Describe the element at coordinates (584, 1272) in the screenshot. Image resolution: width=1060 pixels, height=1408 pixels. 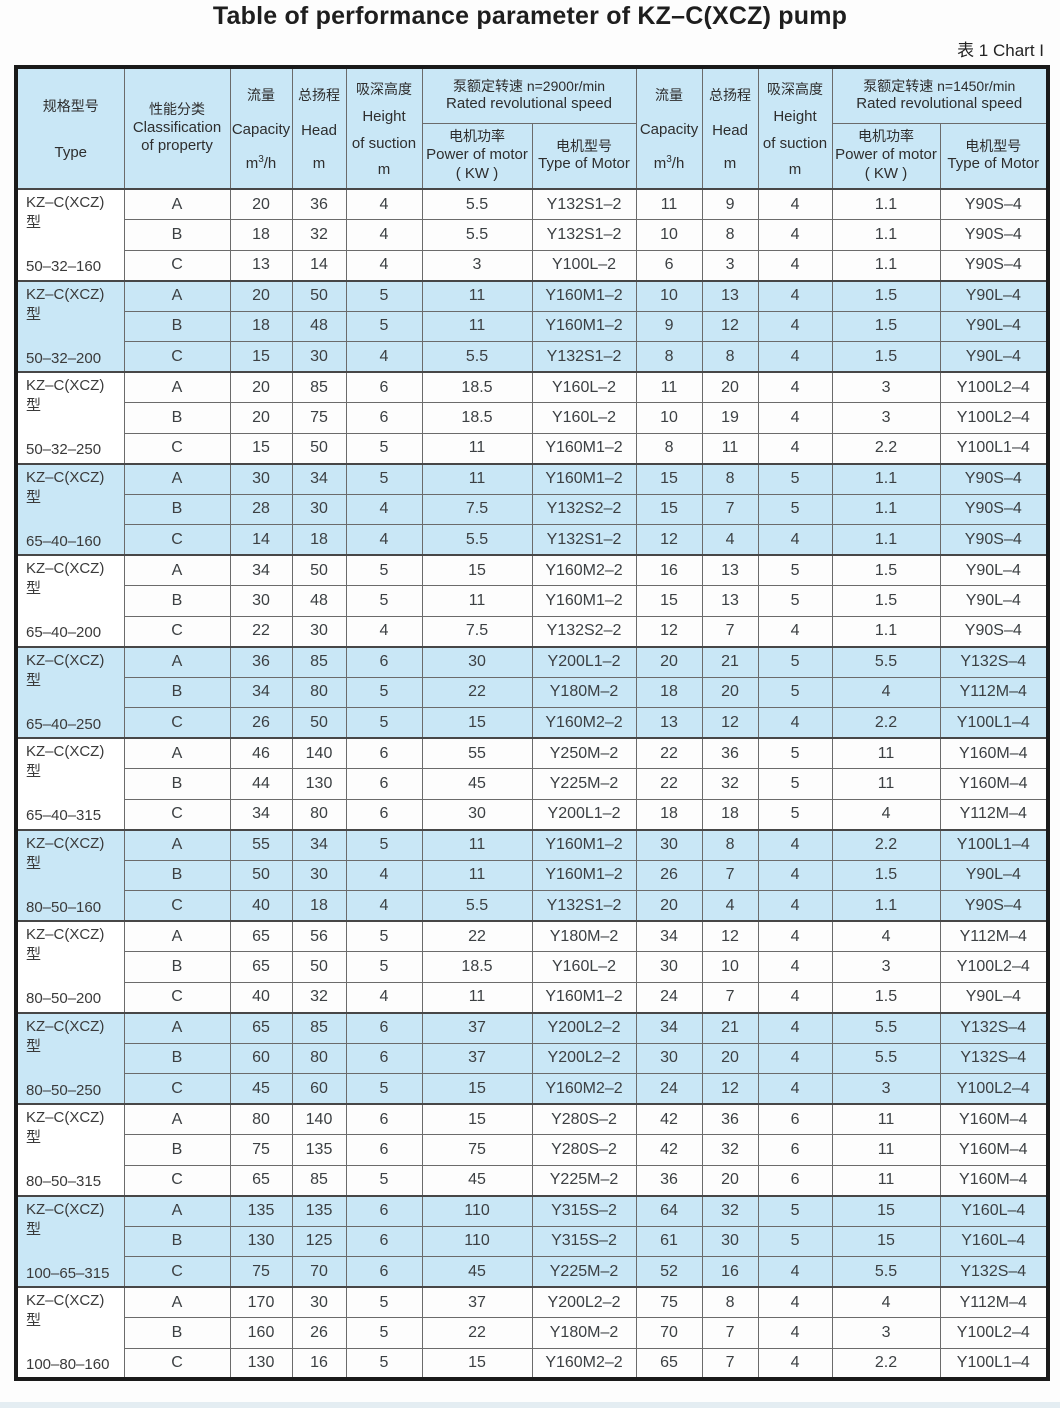
I see `data-cell: Y225M–2` at that location.